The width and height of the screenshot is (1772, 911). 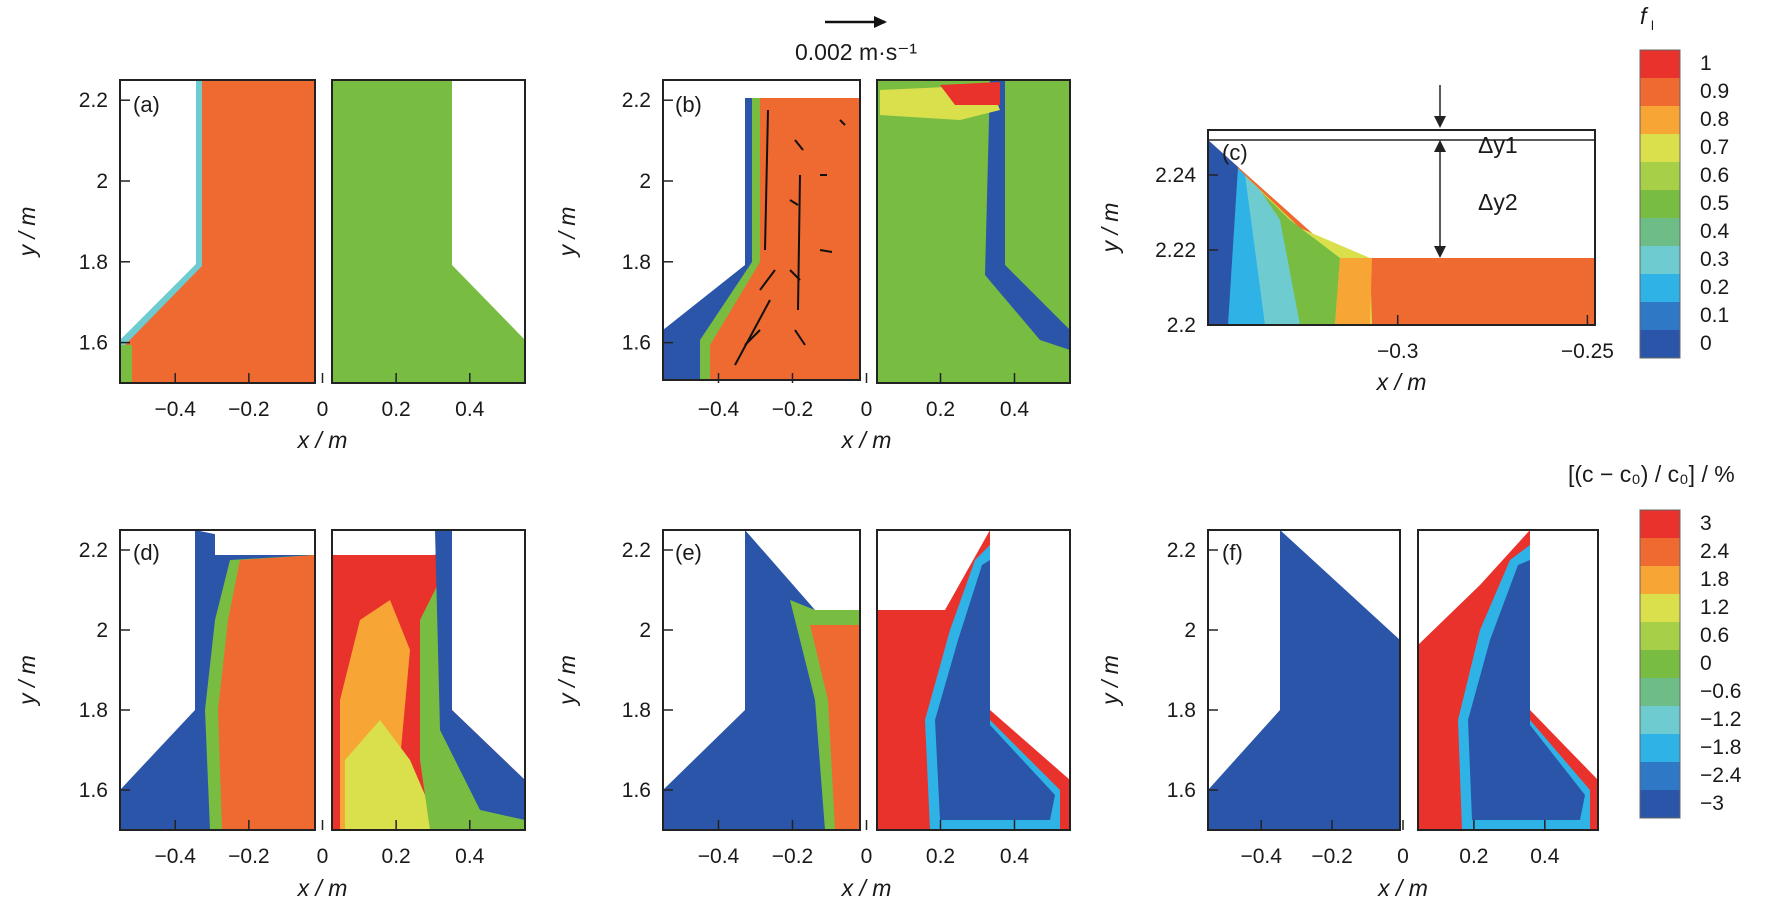 I want to click on panel-a-left-frame, so click(x=217, y=231).